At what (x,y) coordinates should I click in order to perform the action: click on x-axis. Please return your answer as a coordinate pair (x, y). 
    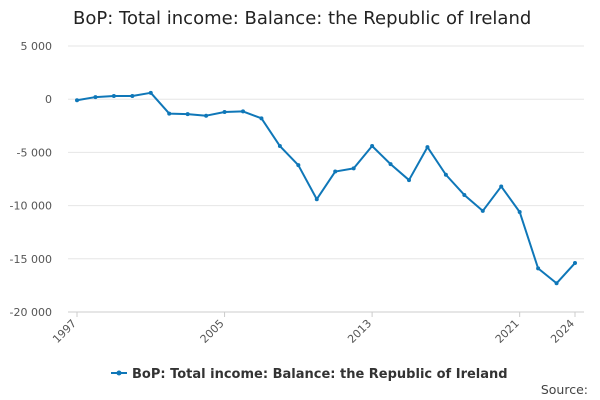
    Looking at the image, I should click on (326, 314).